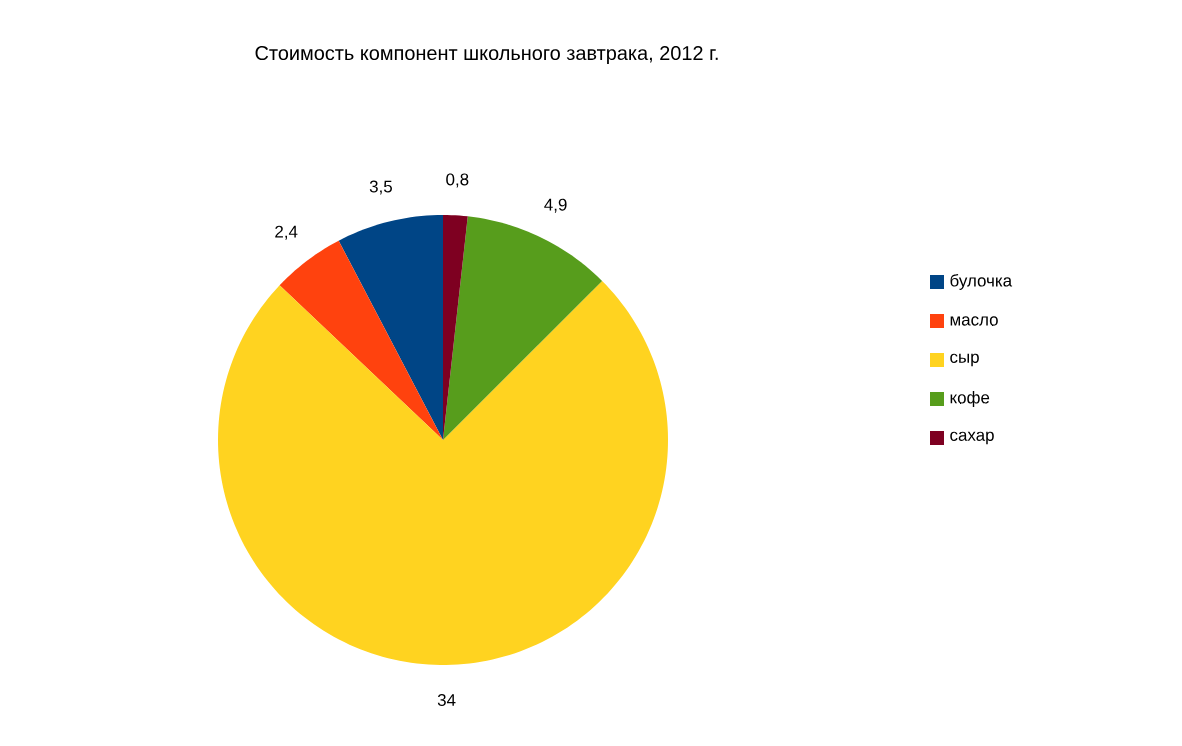 Image resolution: width=1182 pixels, height=746 pixels. I want to click on legend-label: булочка, so click(981, 282).